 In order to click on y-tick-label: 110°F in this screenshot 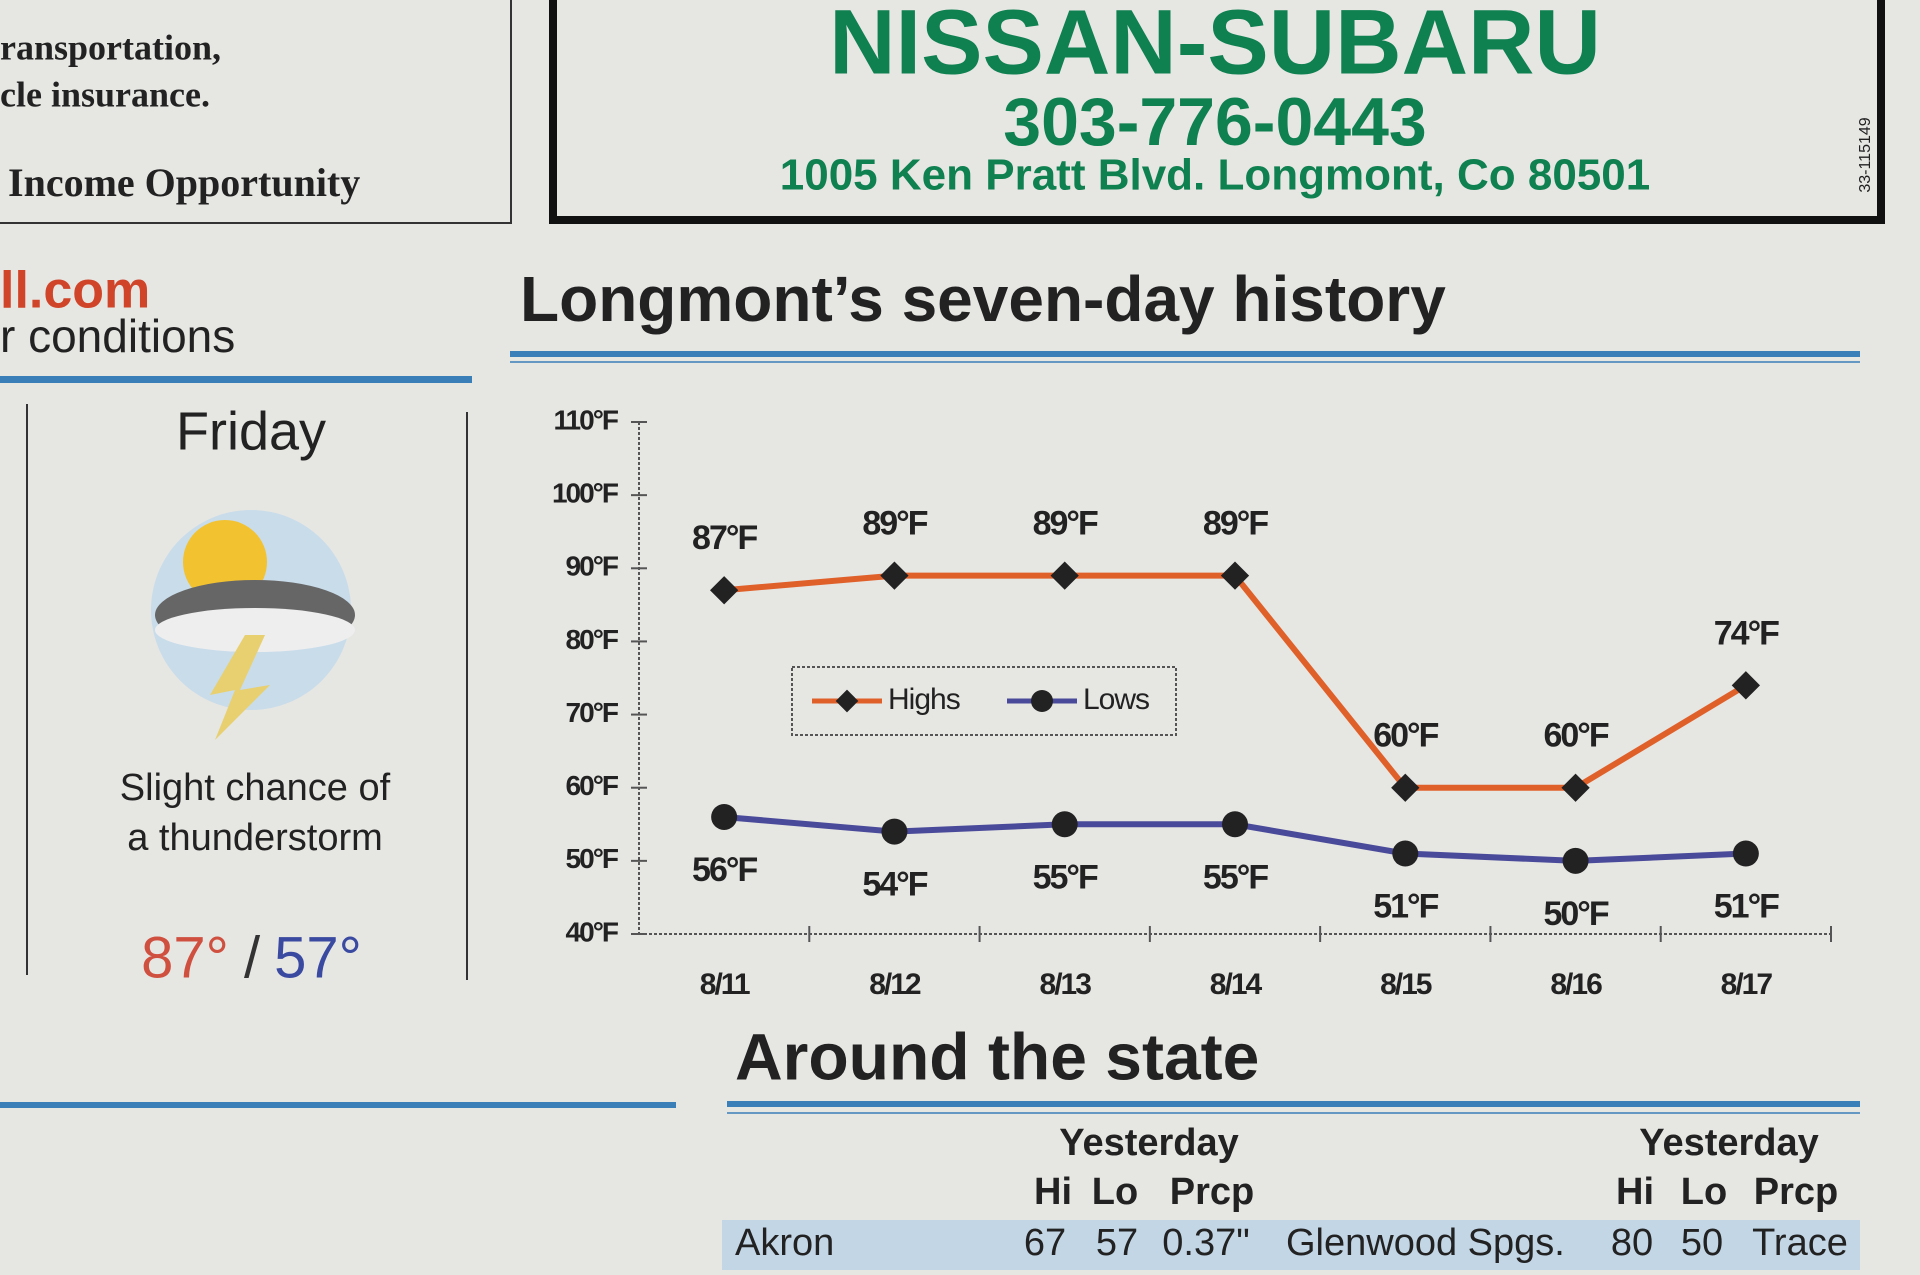, I will do `click(586, 419)`.